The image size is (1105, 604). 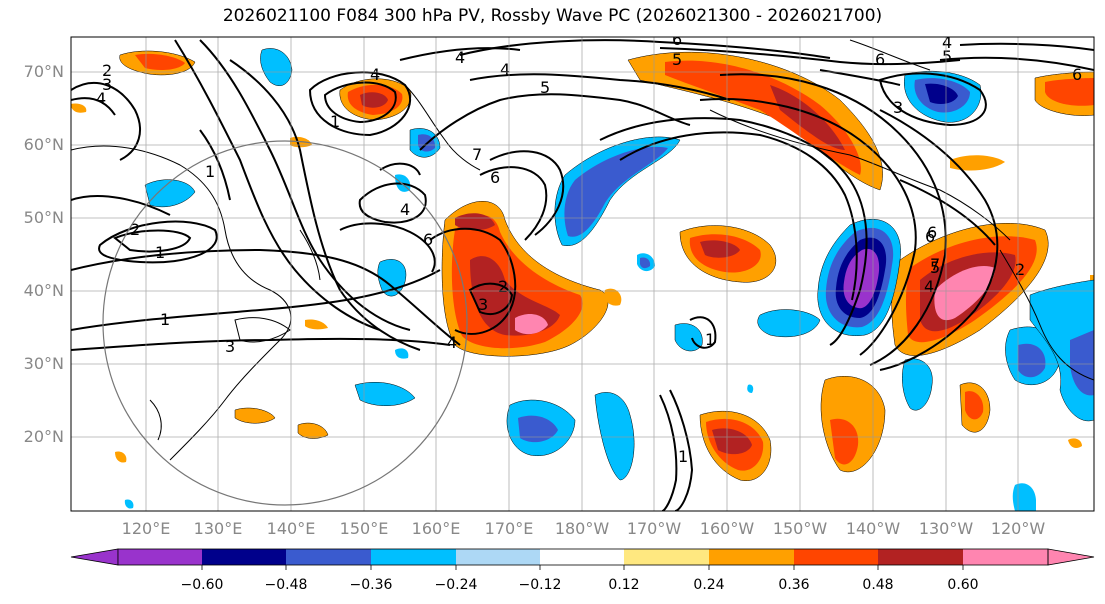 I want to click on colorbar-tick-label: 0.36, so click(x=794, y=585).